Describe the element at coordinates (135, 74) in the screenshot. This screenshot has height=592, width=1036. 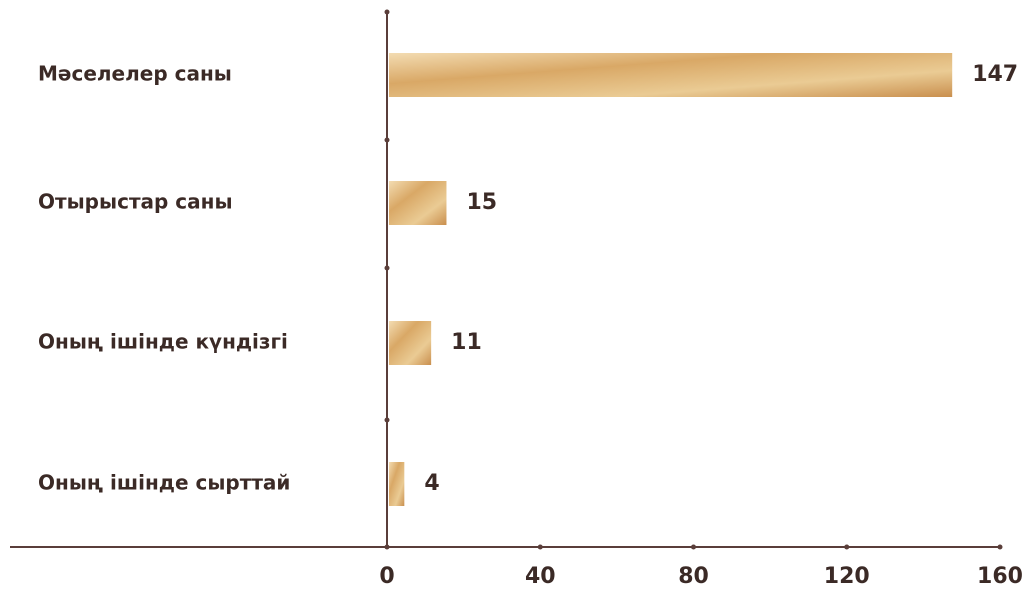
I see `category-label: Мәселелер саны` at that location.